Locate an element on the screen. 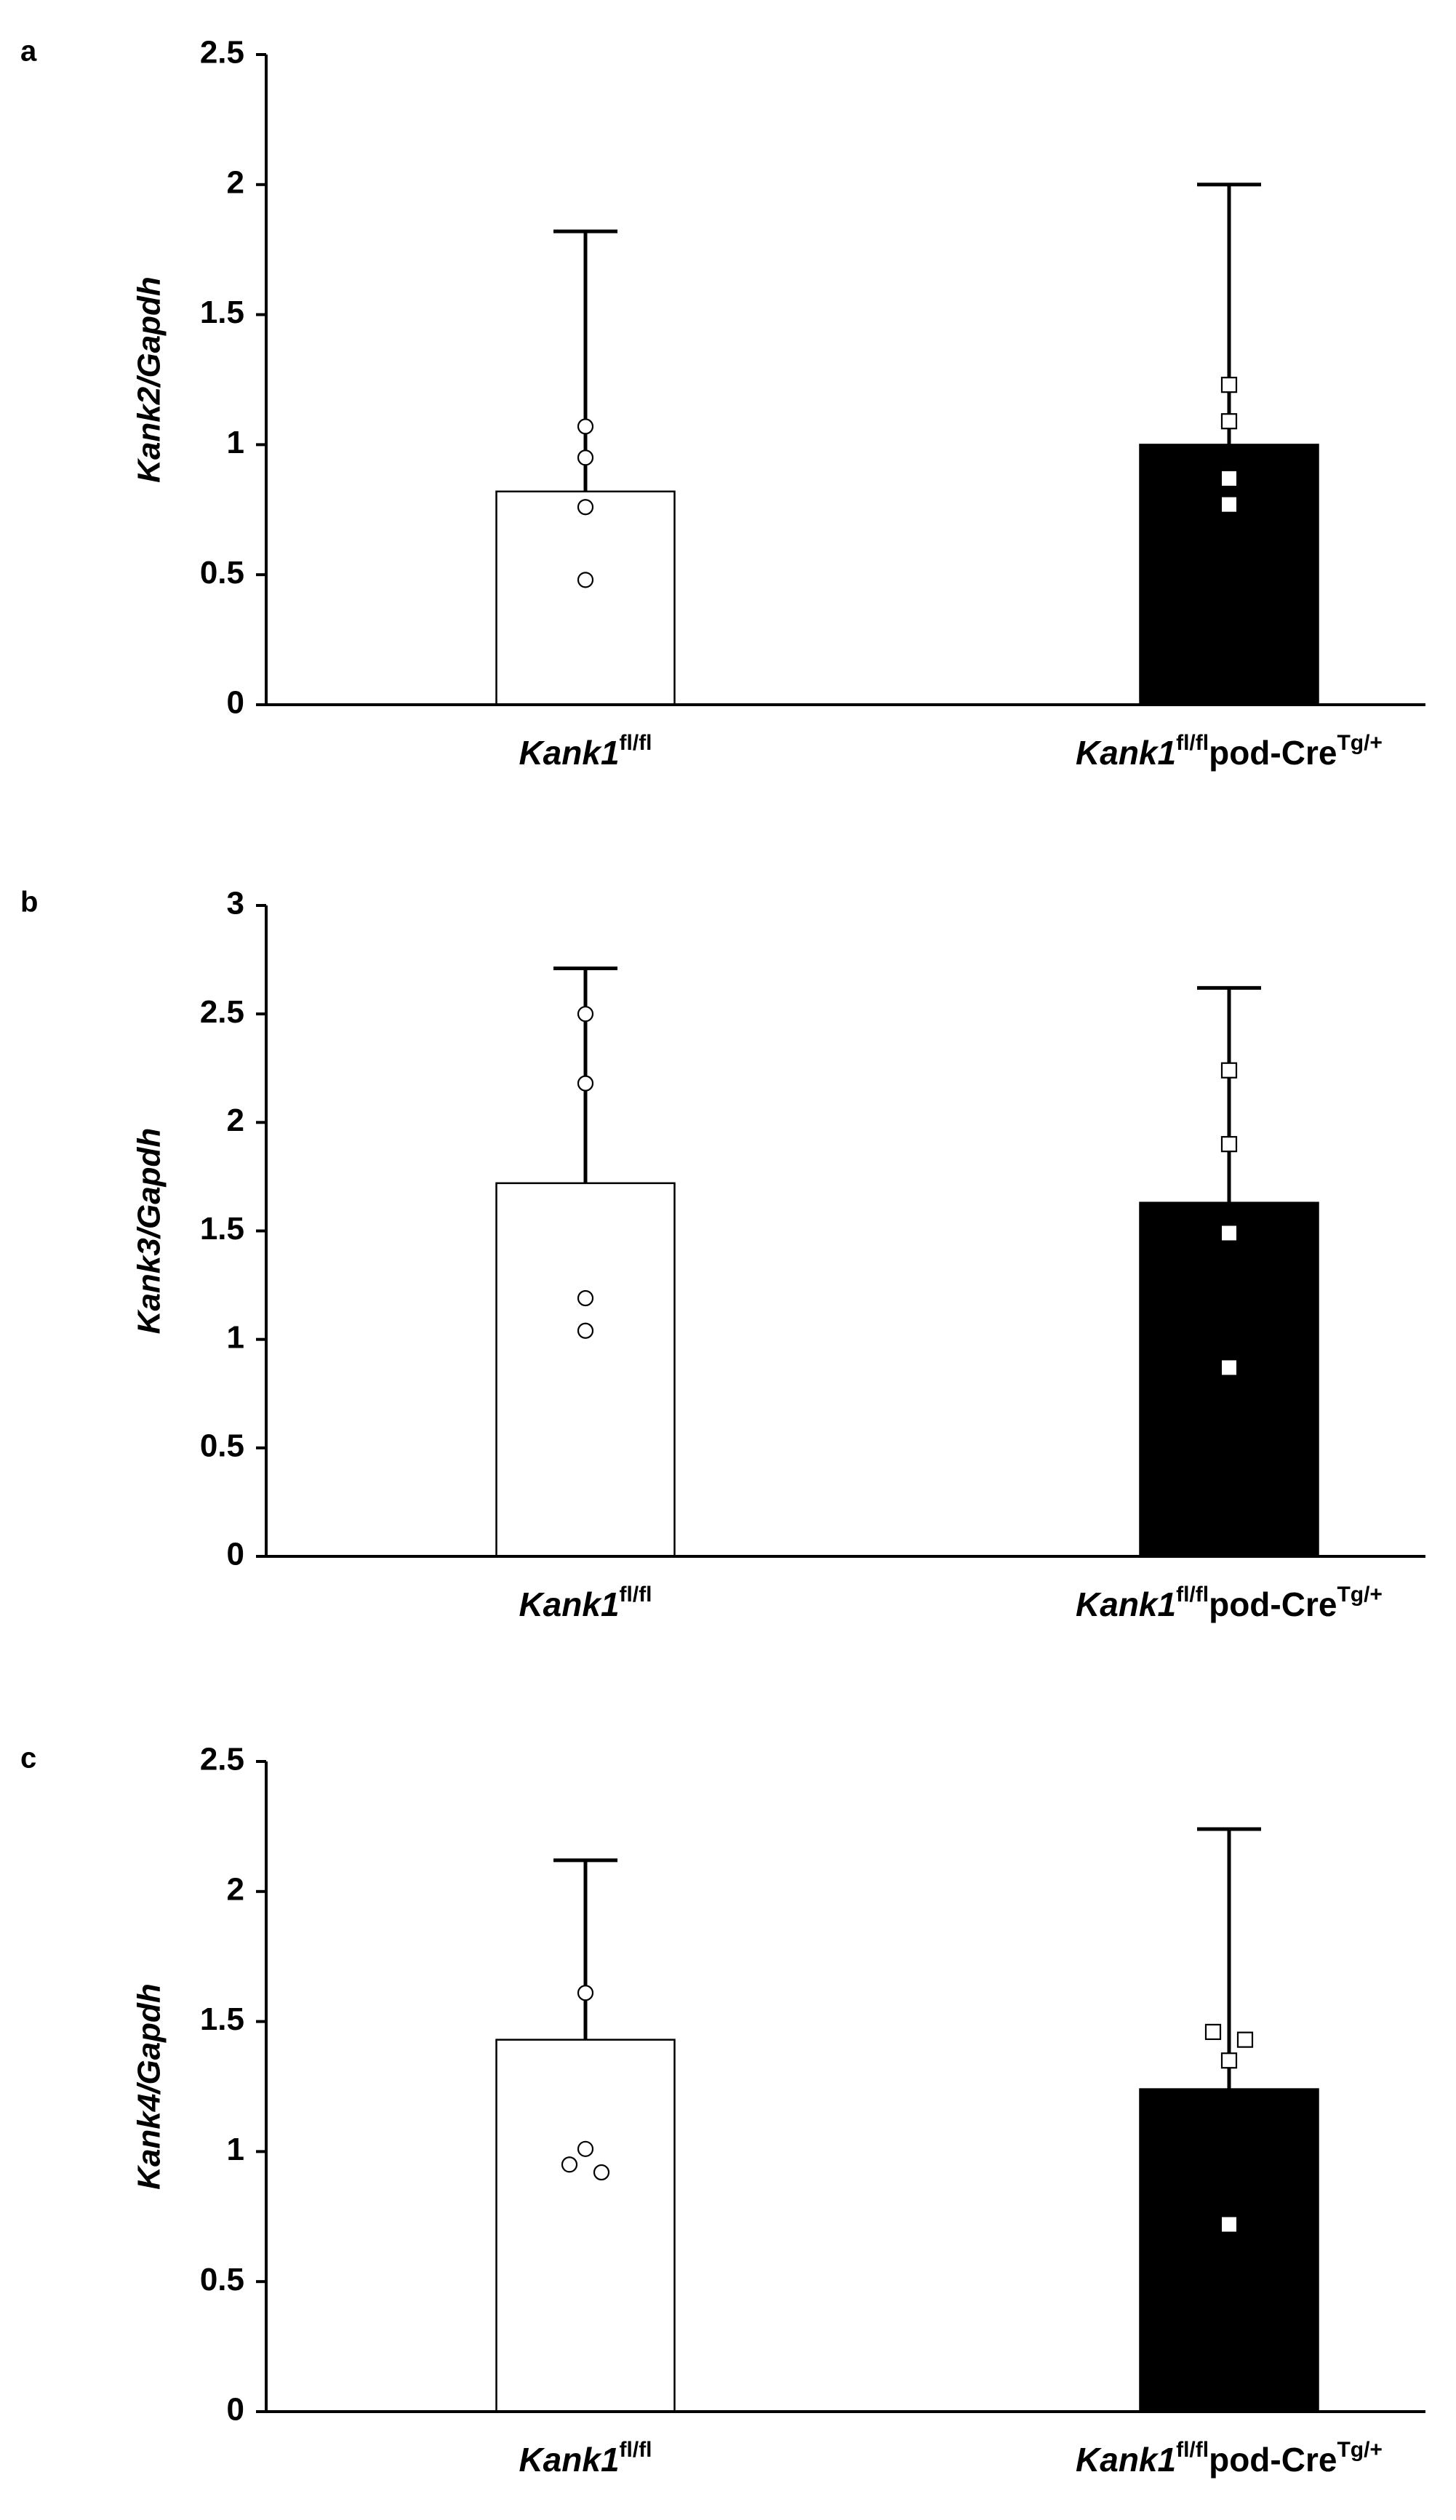 This screenshot has width=1456, height=2520. y-tick-label: 3 is located at coordinates (235, 903).